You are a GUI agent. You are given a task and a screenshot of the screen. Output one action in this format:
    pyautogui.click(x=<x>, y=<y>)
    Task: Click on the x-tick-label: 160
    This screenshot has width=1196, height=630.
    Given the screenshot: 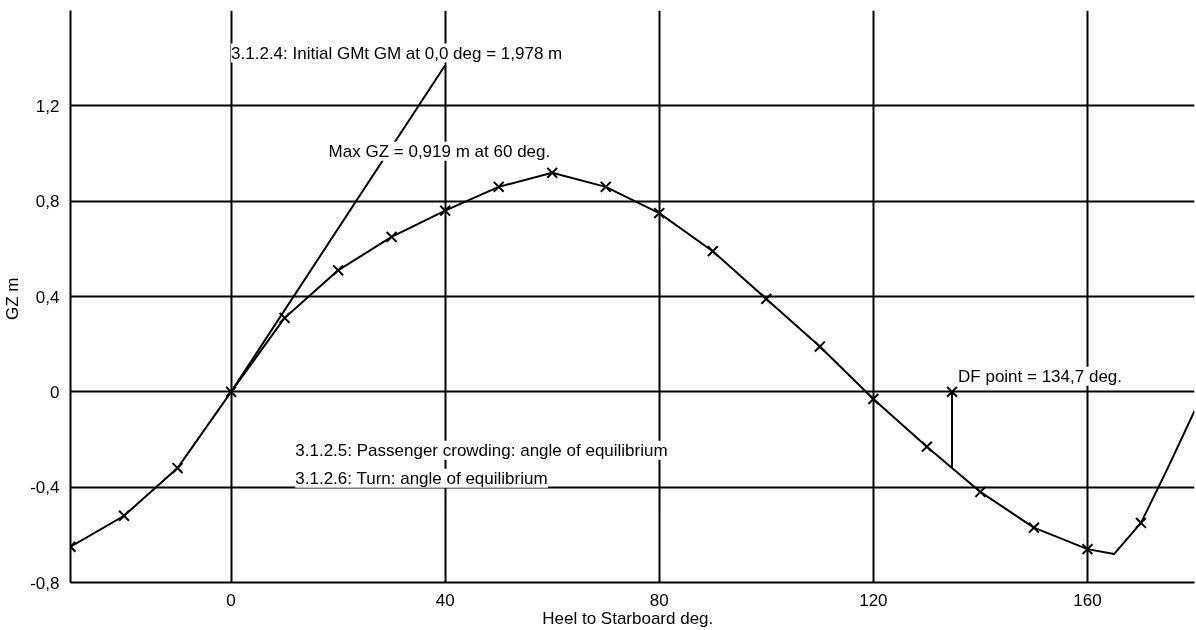 What is the action you would take?
    pyautogui.click(x=1087, y=600)
    